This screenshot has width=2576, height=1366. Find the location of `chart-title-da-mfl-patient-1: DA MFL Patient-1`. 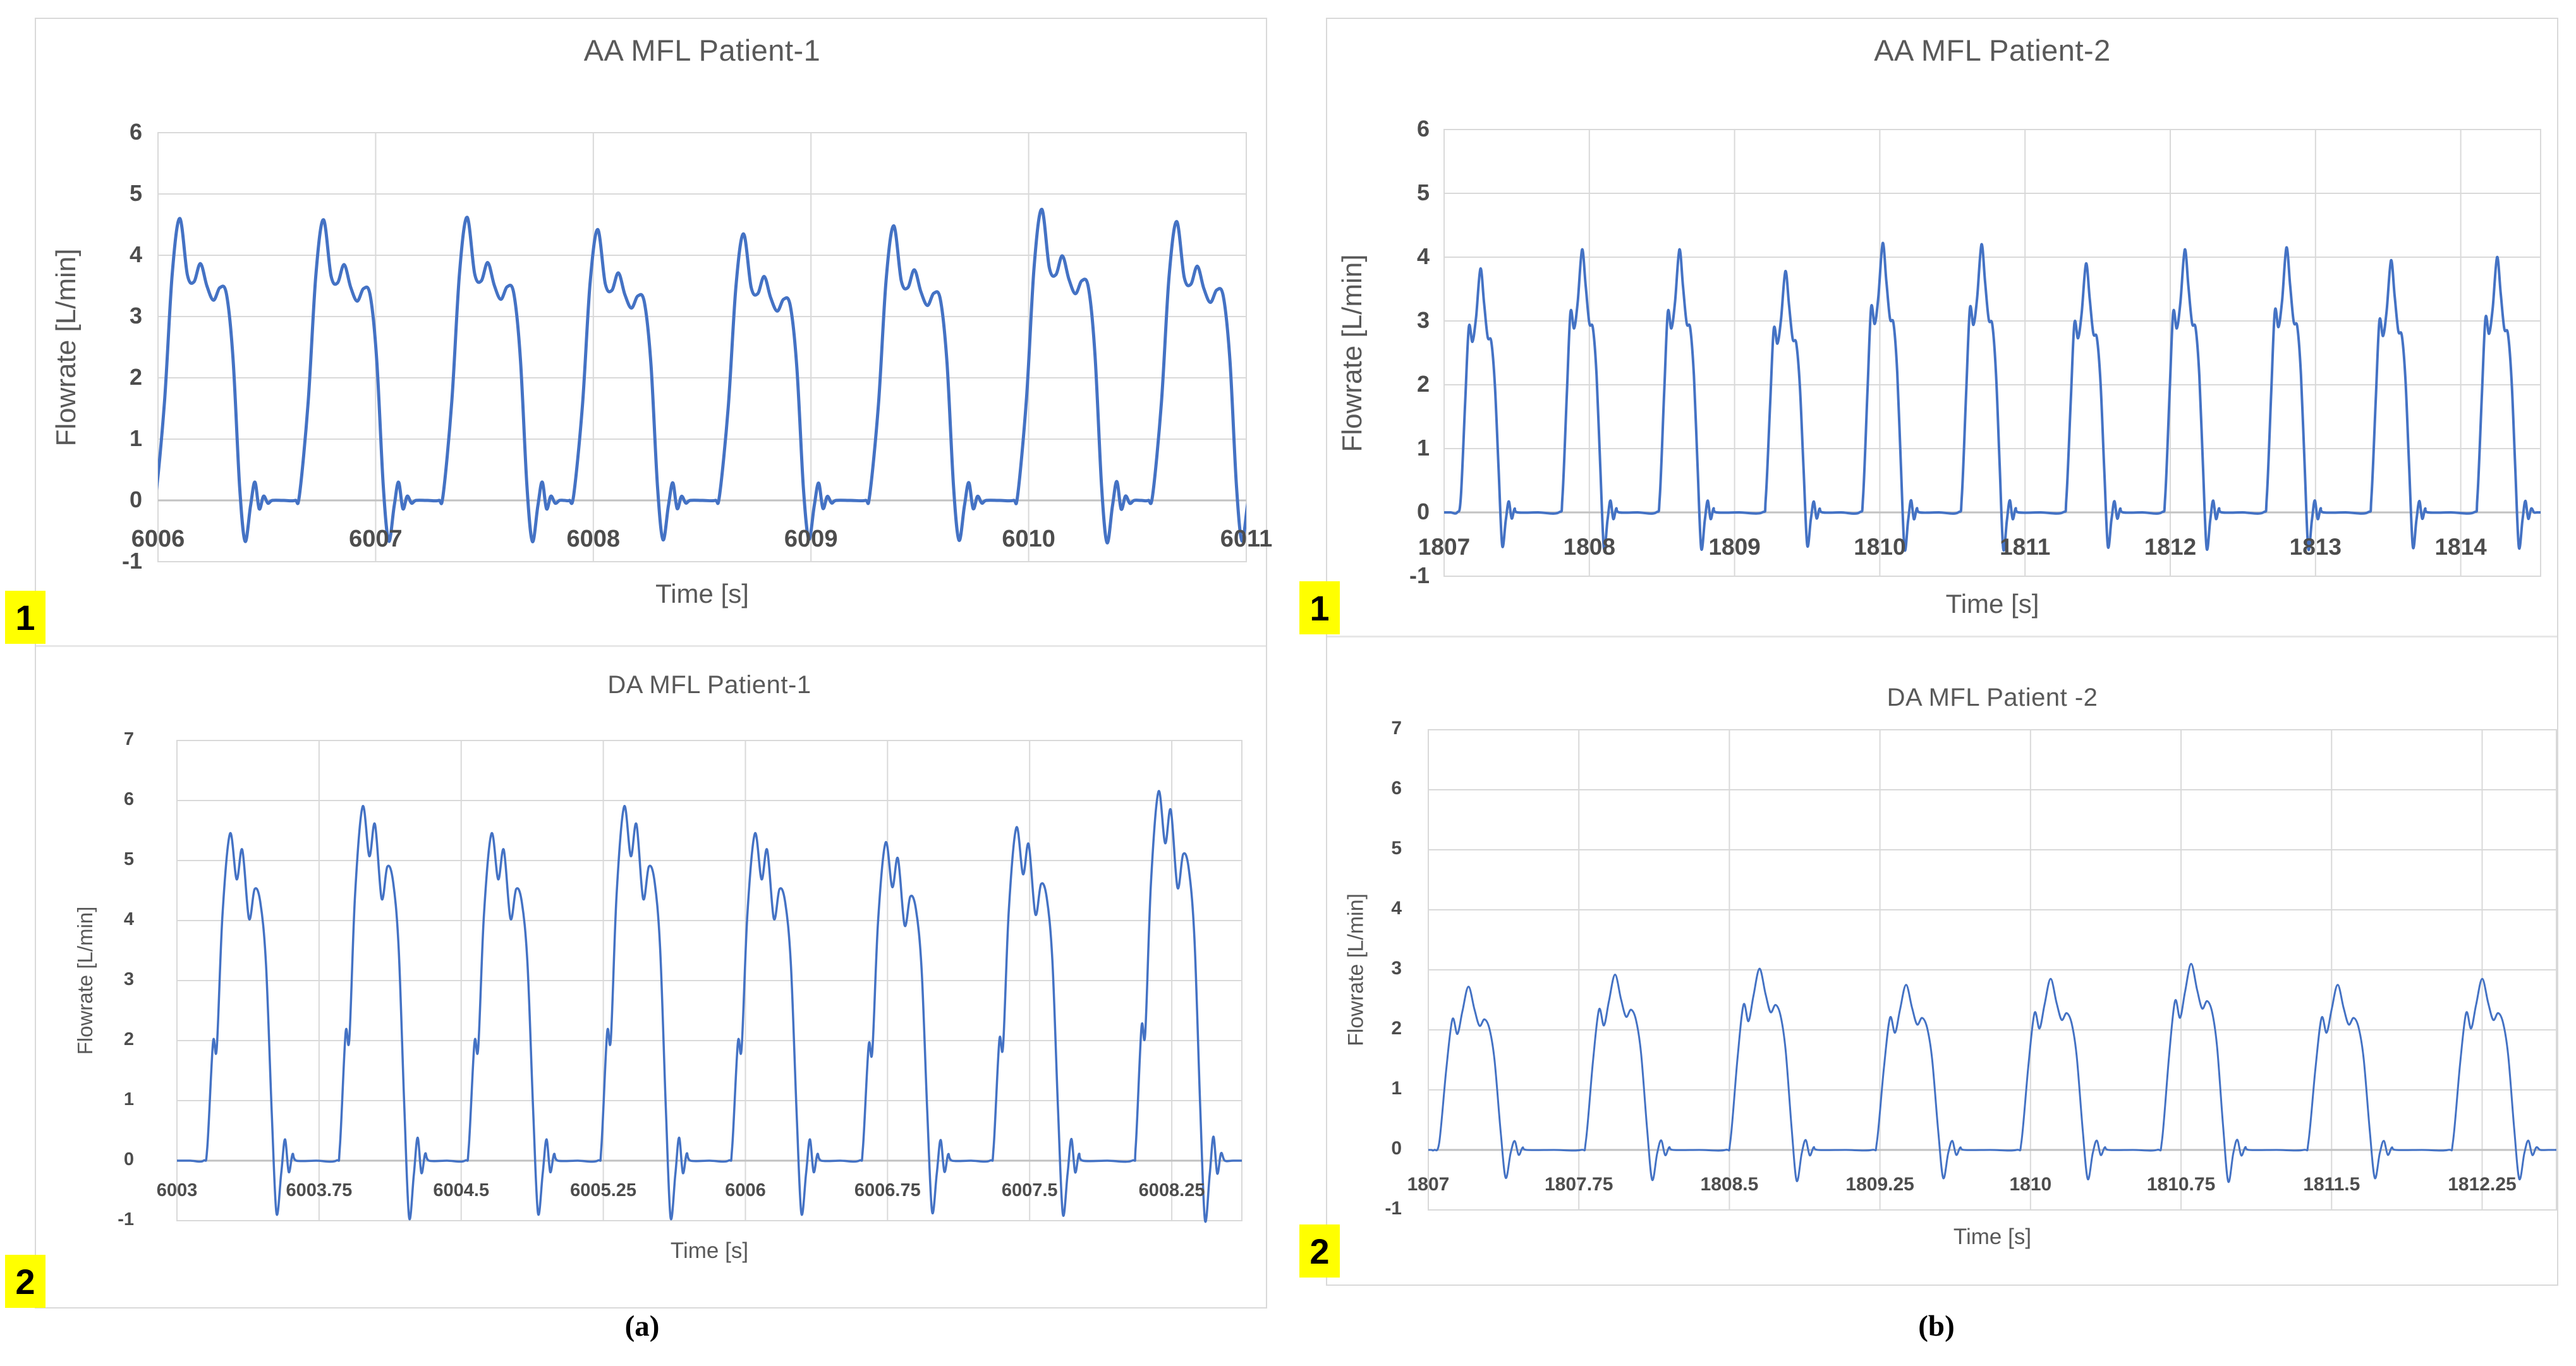

chart-title-da-mfl-patient-1: DA MFL Patient-1 is located at coordinates (709, 685).